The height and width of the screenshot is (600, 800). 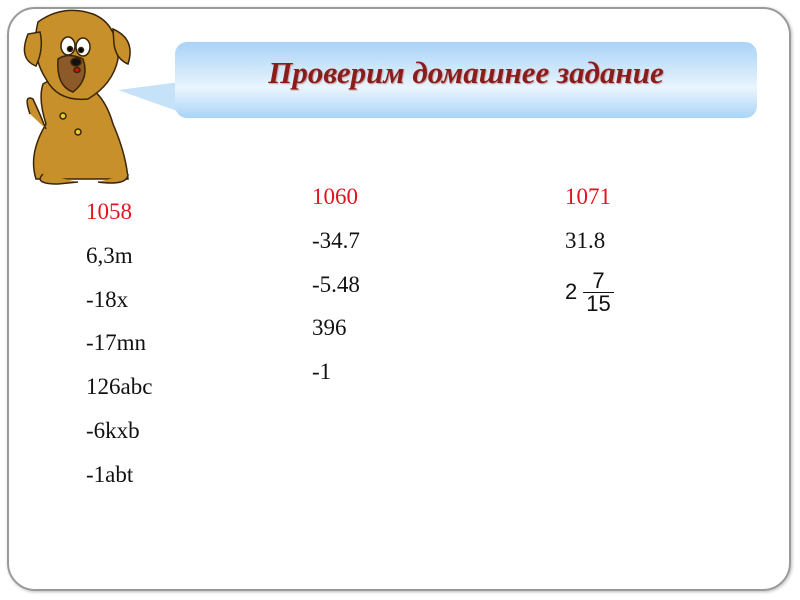 What do you see at coordinates (109, 211) in the screenshot?
I see `exercise-number: 1058` at bounding box center [109, 211].